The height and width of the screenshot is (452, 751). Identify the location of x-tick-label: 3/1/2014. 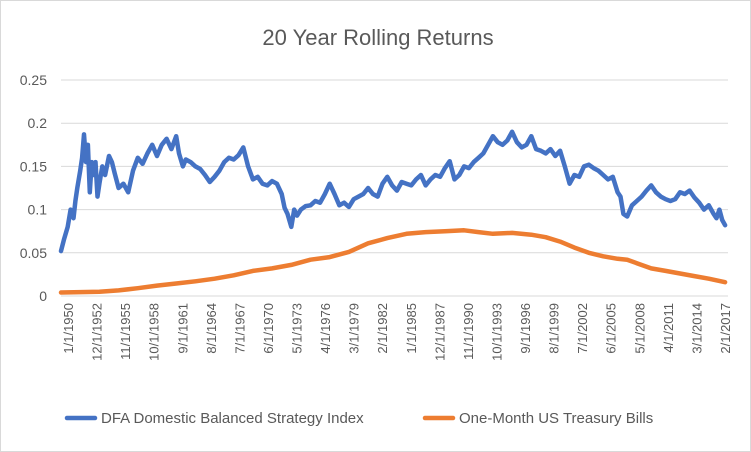
(696, 328).